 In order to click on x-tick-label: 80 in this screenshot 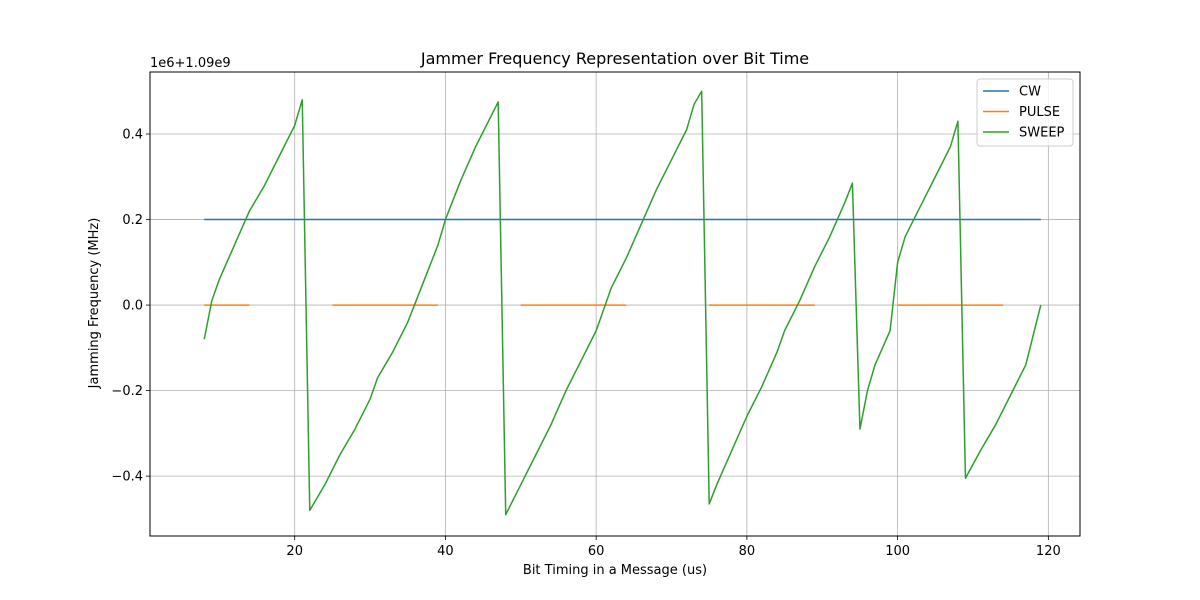, I will do `click(747, 551)`.